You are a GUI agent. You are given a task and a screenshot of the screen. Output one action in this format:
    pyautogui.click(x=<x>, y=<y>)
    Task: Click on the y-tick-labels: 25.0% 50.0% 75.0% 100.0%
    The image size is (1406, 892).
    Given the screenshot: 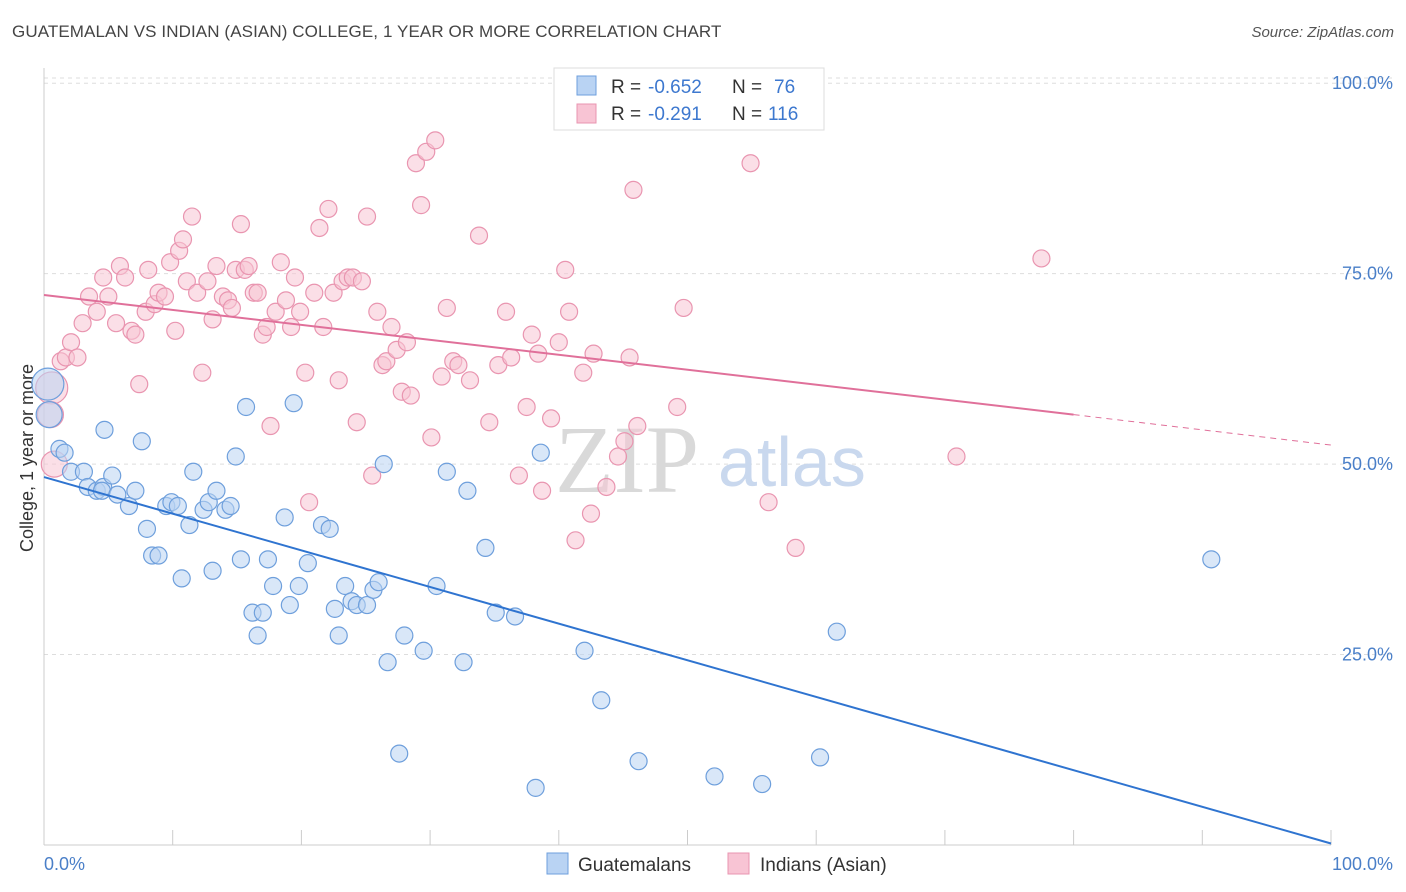 What is the action you would take?
    pyautogui.click(x=1362, y=368)
    